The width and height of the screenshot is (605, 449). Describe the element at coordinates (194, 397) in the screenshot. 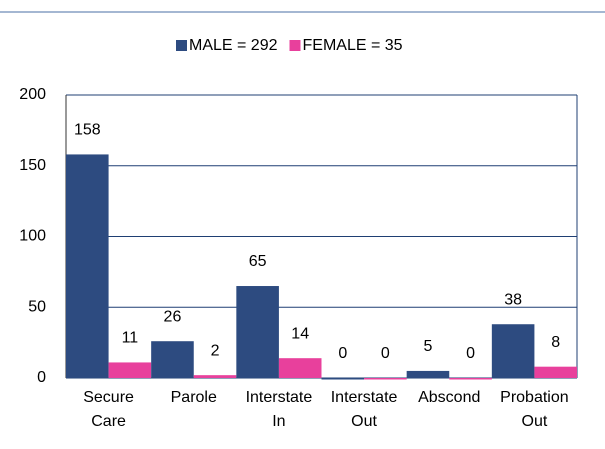

I see `x-tick-label: Parole` at that location.